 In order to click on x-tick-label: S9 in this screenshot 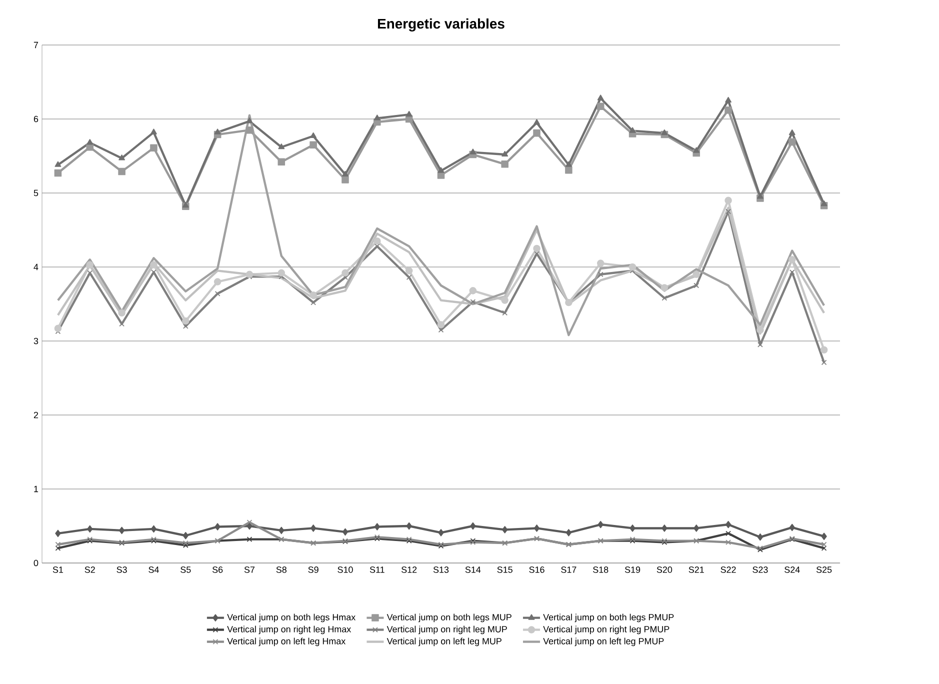, I will do `click(313, 569)`.